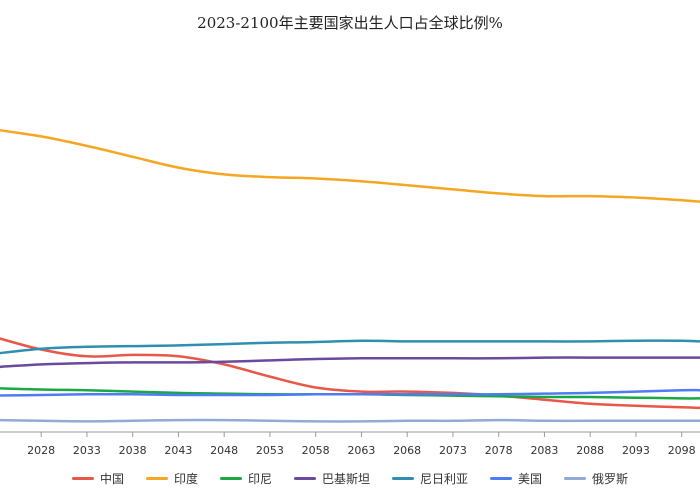  What do you see at coordinates (97, 478) in the screenshot?
I see `legend-item: 中国` at bounding box center [97, 478].